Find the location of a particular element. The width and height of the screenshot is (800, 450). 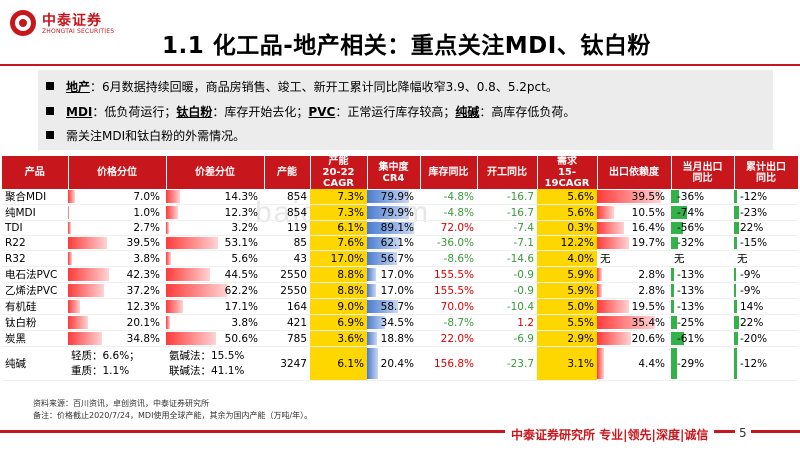

cell-month-export-yoy: -36% is located at coordinates (702, 197).